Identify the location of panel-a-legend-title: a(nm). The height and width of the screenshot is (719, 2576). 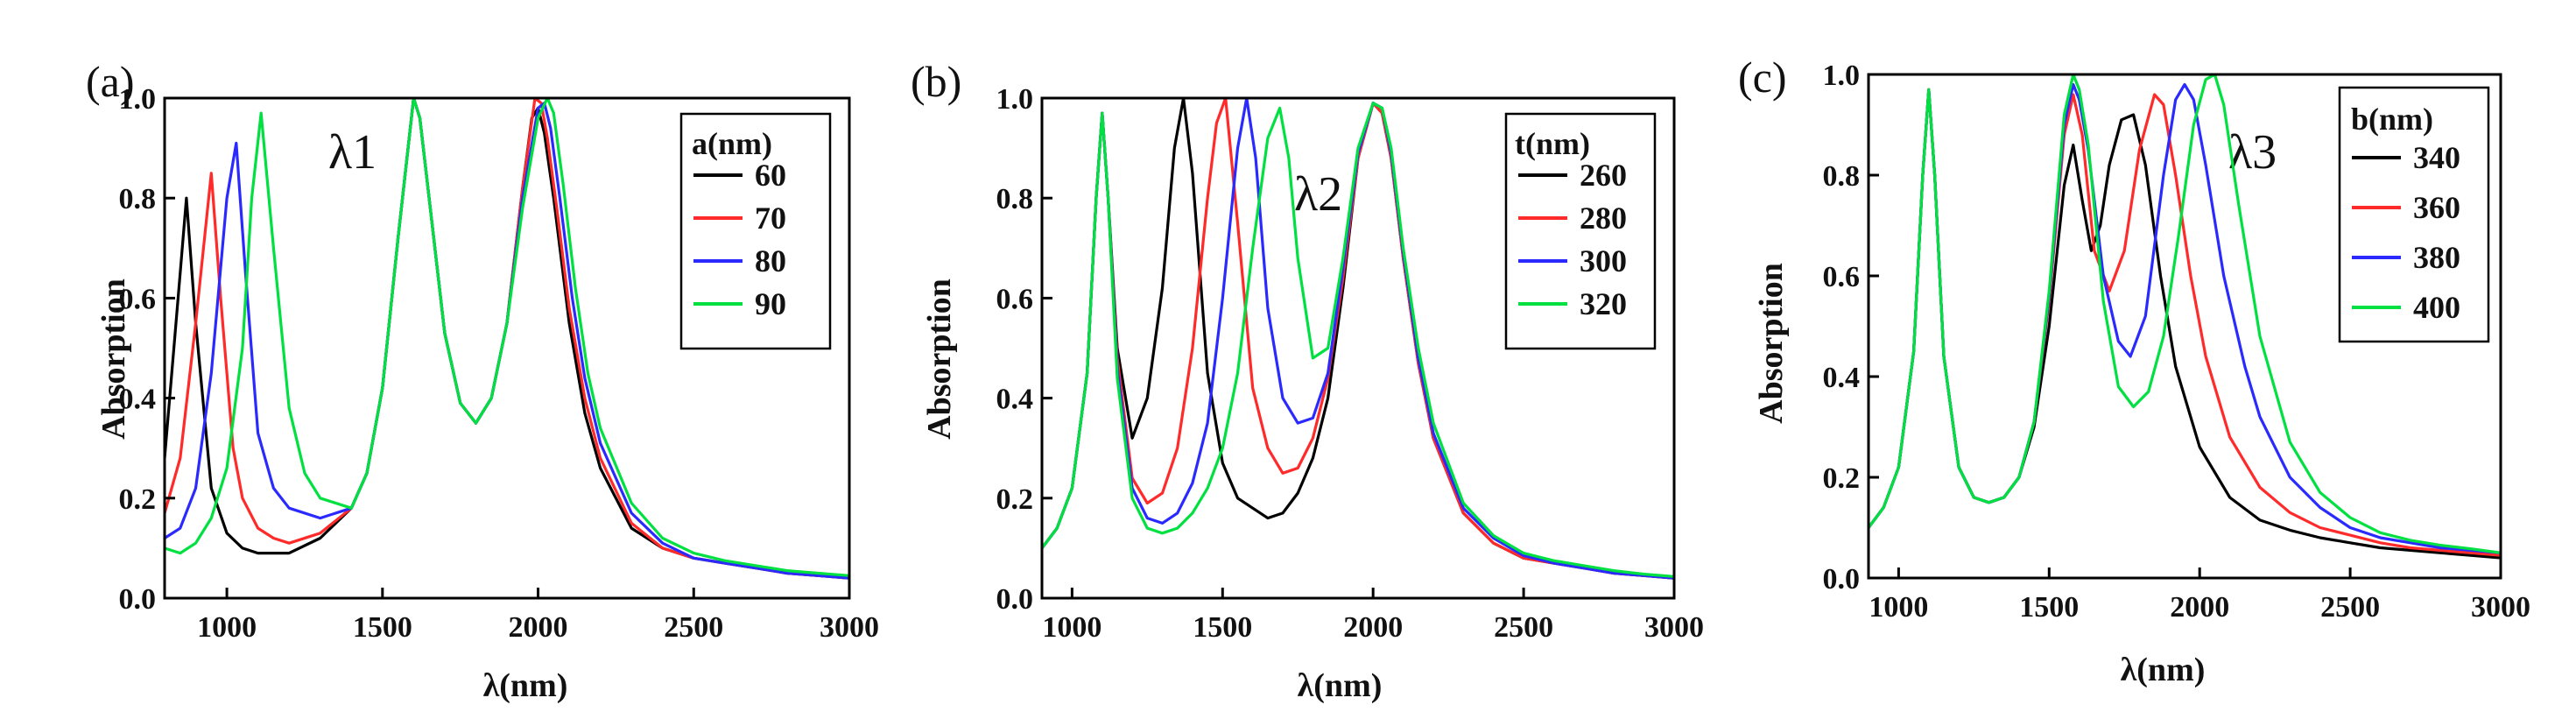
(732, 143).